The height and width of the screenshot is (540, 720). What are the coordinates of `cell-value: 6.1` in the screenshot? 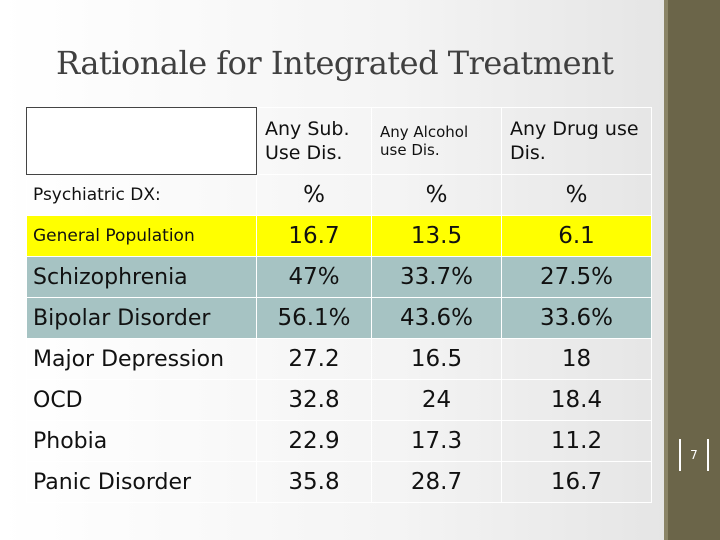 It's located at (576, 236).